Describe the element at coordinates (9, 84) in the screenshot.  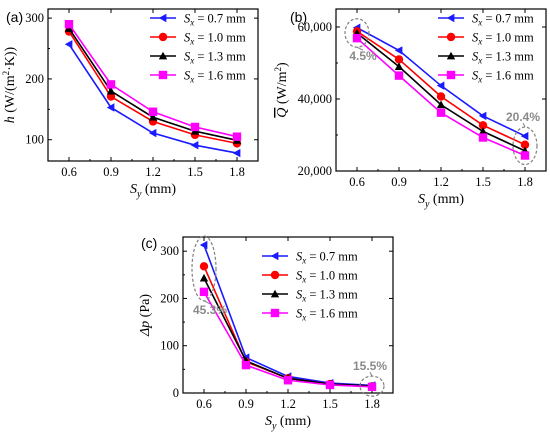
I see `y-axis-label: h (W/(m2·K))` at that location.